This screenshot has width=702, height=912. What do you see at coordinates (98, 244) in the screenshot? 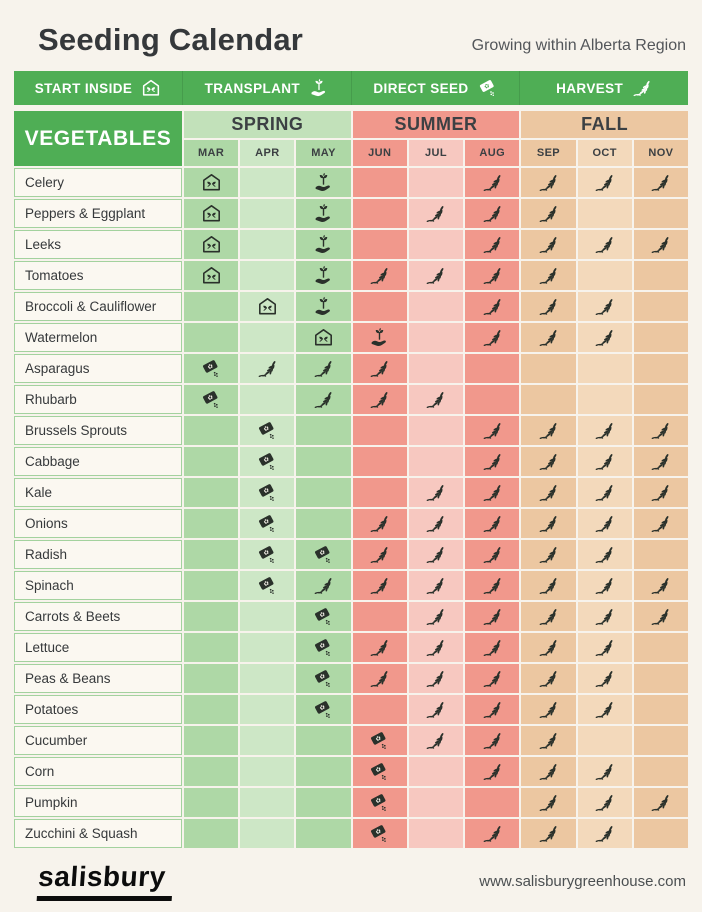
I see `vegetable-name: Leeks` at bounding box center [98, 244].